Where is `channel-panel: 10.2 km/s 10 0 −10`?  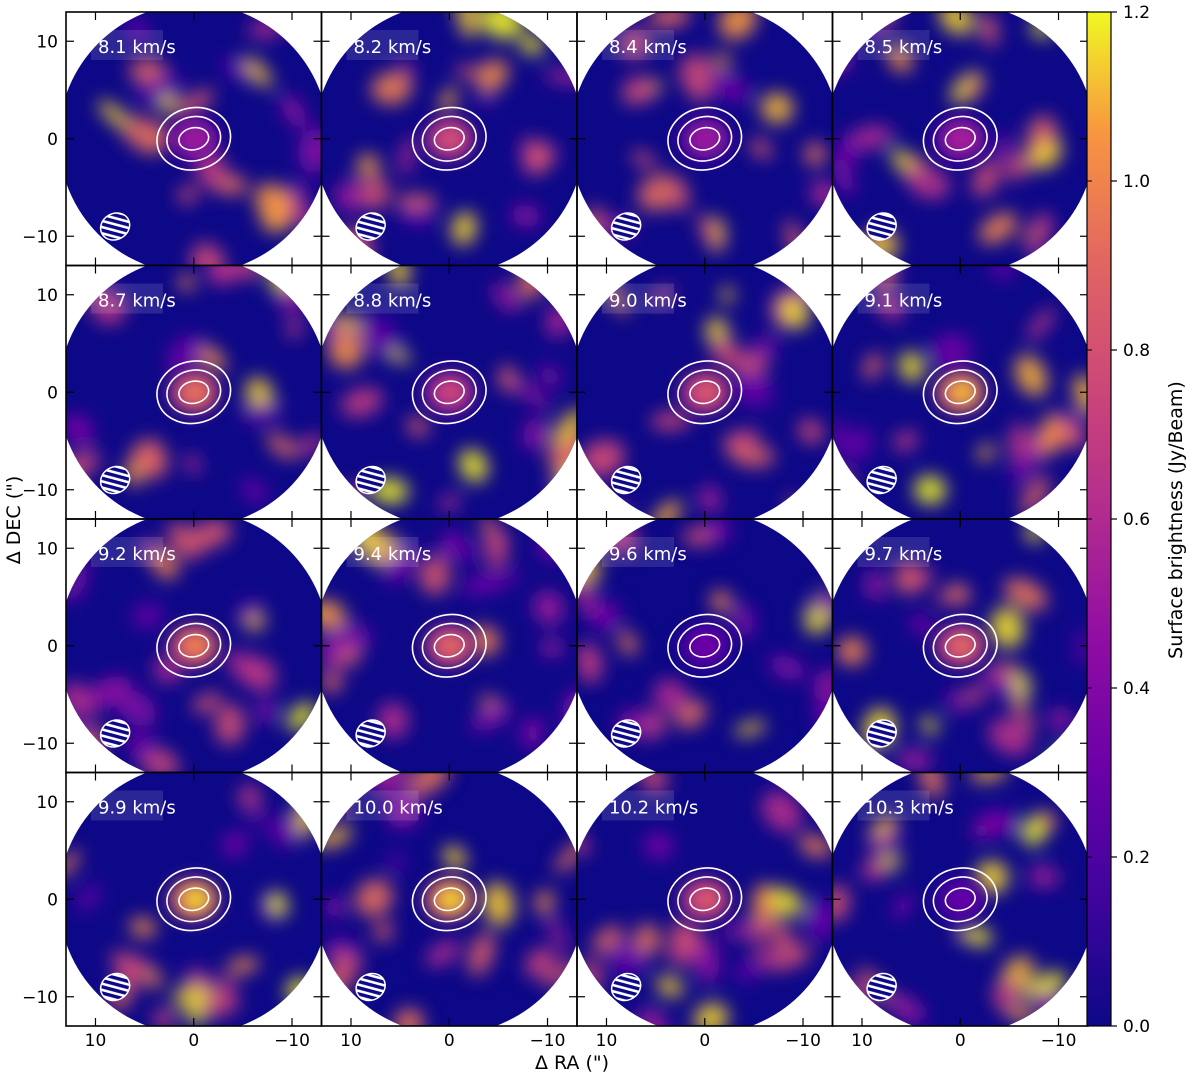
channel-panel: 10.2 km/s 10 0 −10 is located at coordinates (705, 911).